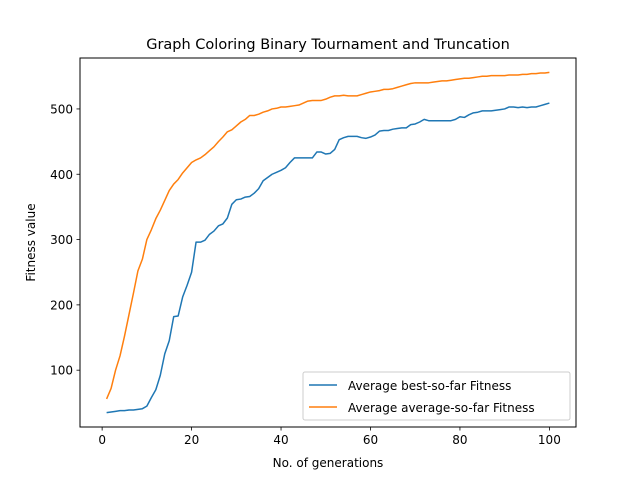  I want to click on legend-label-best: Average best-so-far Fitness, so click(429, 386).